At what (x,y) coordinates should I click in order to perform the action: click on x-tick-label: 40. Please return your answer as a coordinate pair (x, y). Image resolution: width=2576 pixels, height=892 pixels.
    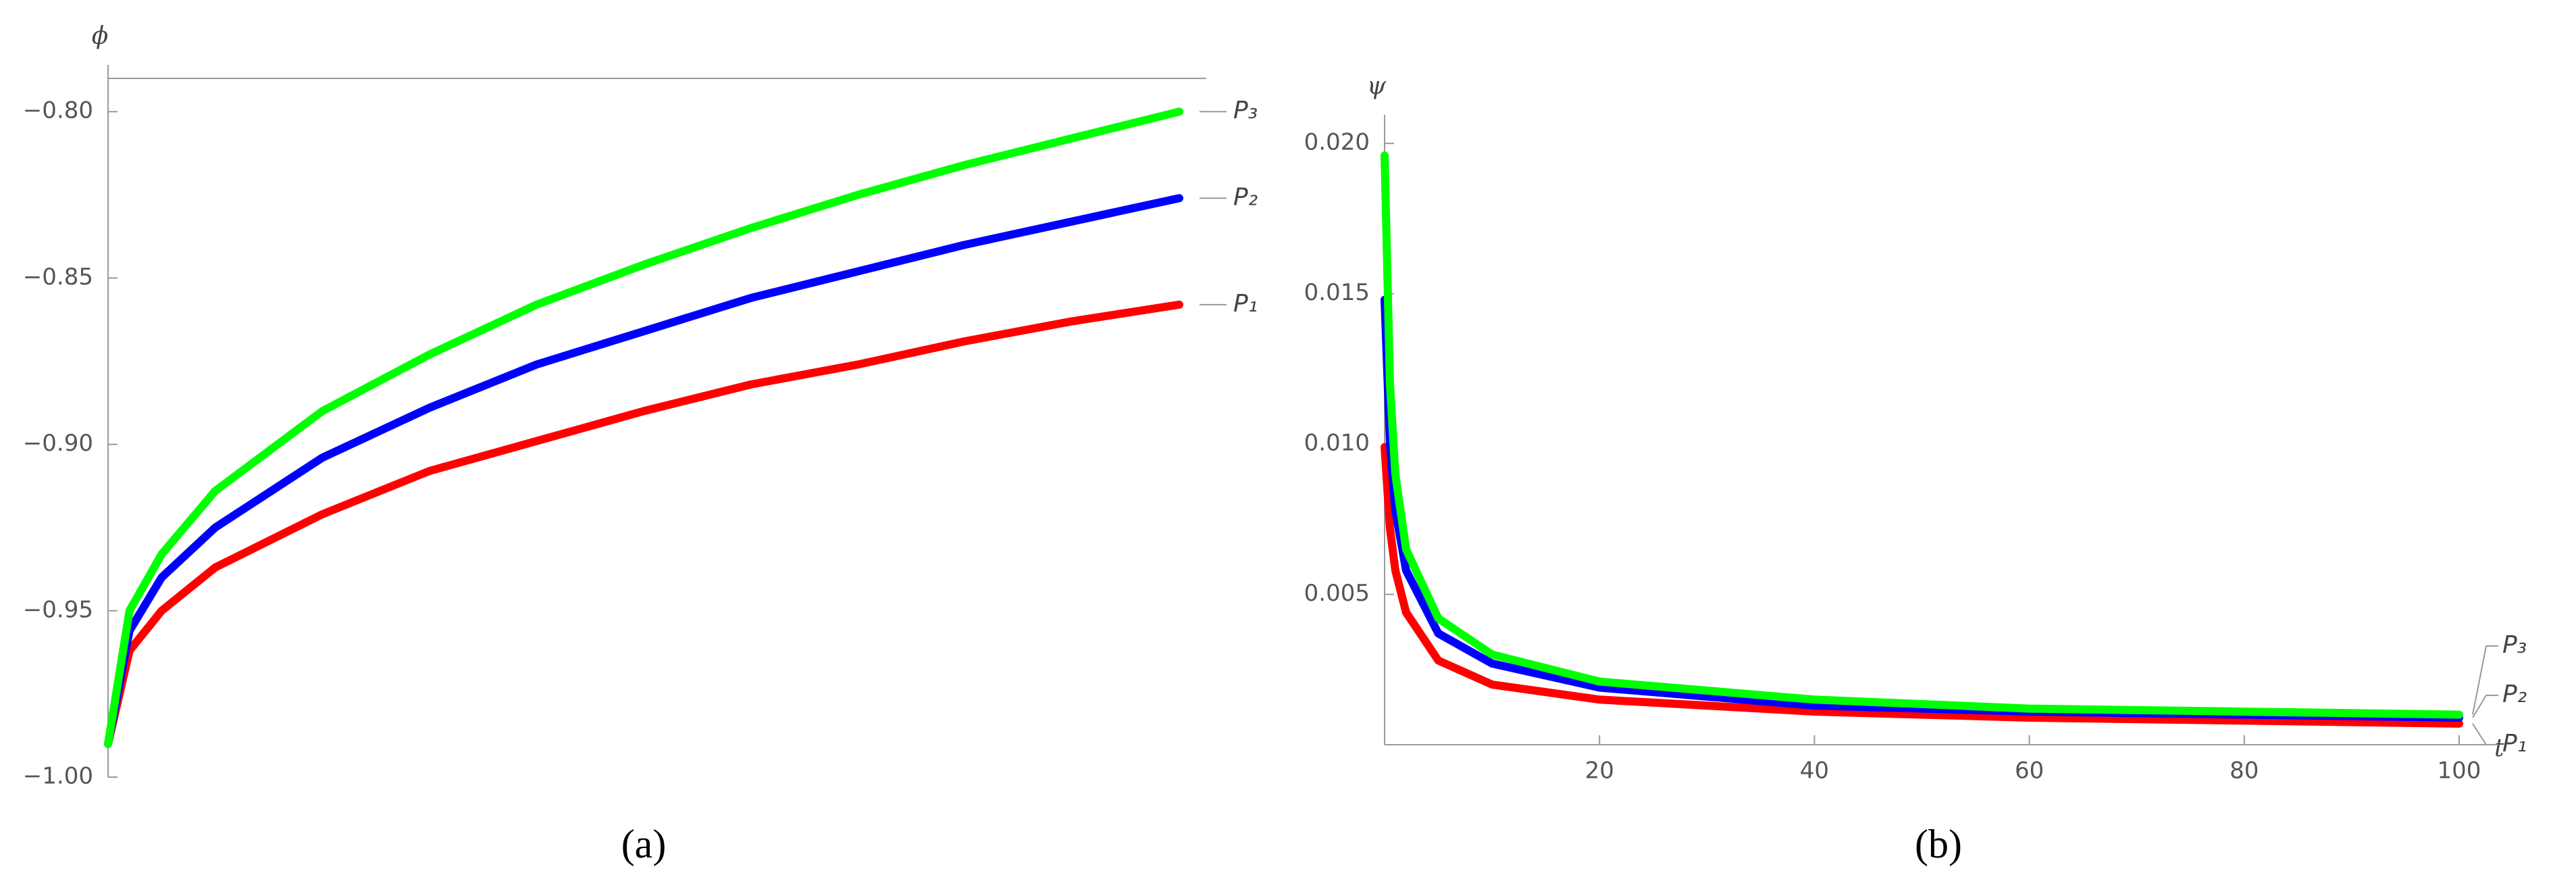
    Looking at the image, I should click on (1814, 771).